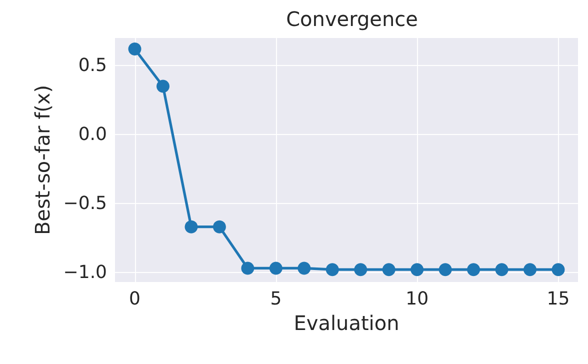 This screenshot has width=588, height=364. Describe the element at coordinates (134, 299) in the screenshot. I see `x-tick-label: 0` at that location.